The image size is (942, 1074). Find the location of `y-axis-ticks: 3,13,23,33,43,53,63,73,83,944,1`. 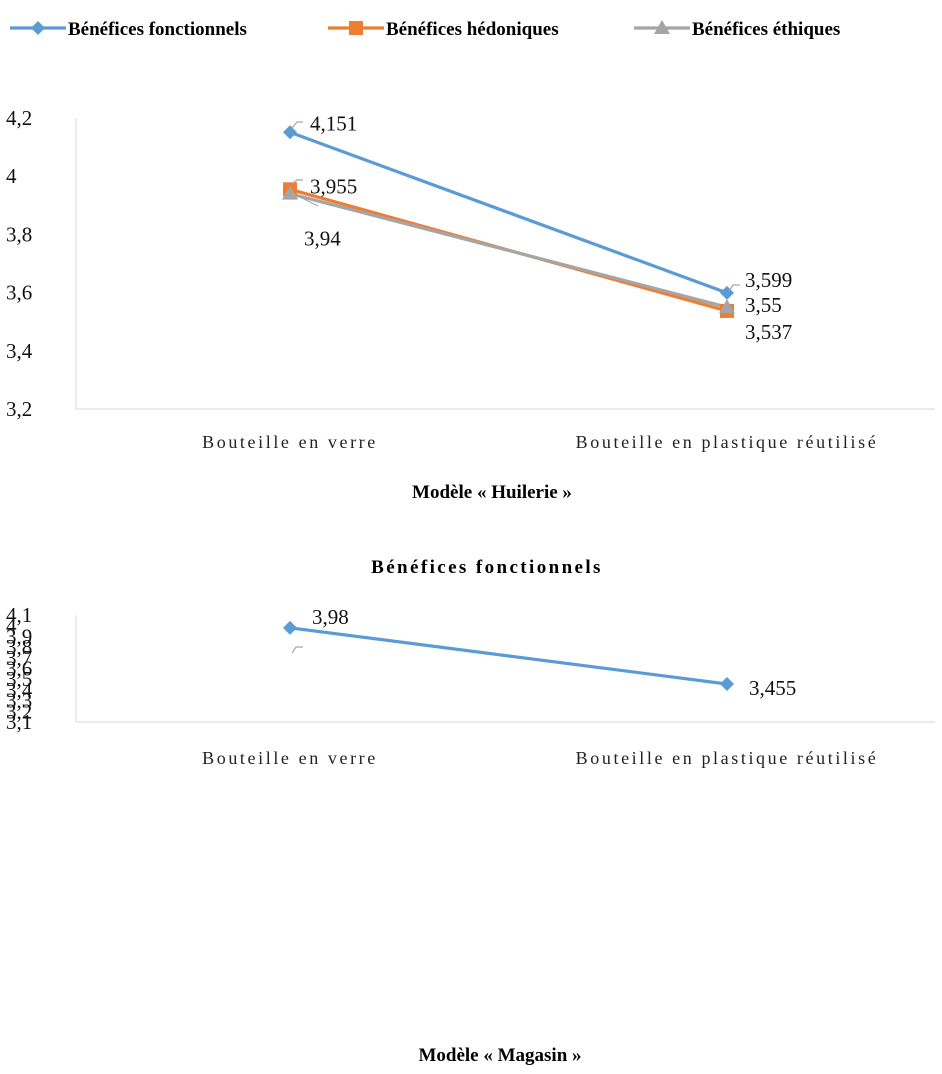

y-axis-ticks: 3,13,23,33,43,53,63,73,83,944,1 is located at coordinates (19, 668).